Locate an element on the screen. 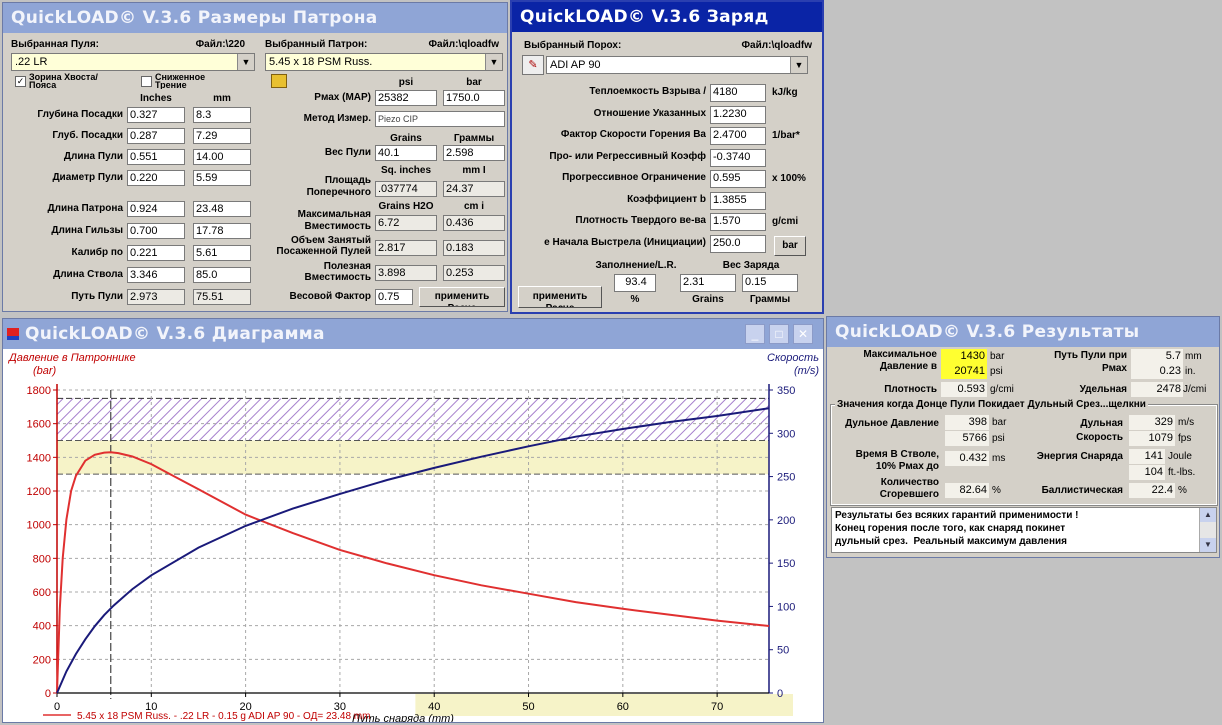  message-scrollbar: ▲ ▼ is located at coordinates (1207, 530).